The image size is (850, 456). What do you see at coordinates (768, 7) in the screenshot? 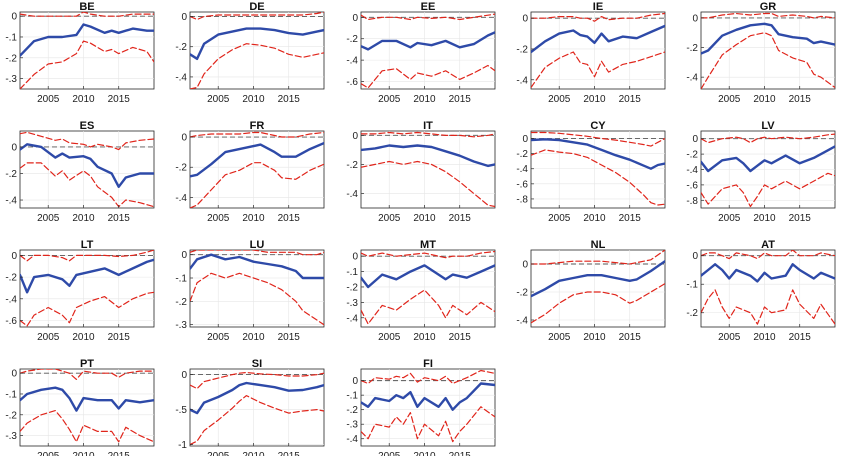
I see `subplot-title: GR` at bounding box center [768, 7].